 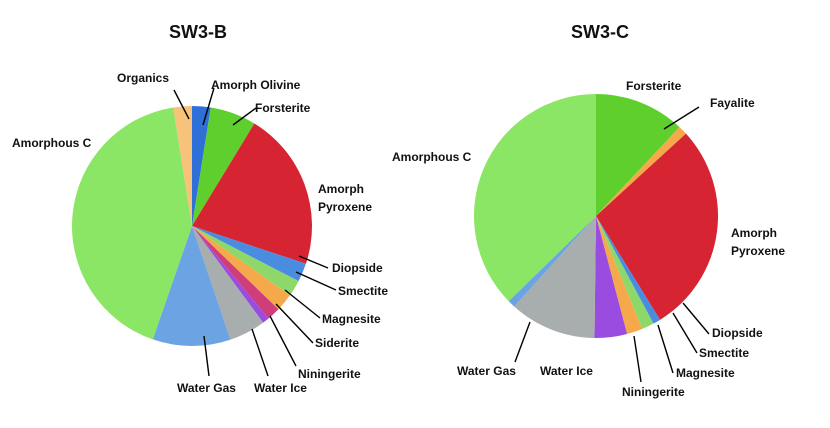 I want to click on chart-title-sw3-c: SW3-C, so click(x=600, y=32).